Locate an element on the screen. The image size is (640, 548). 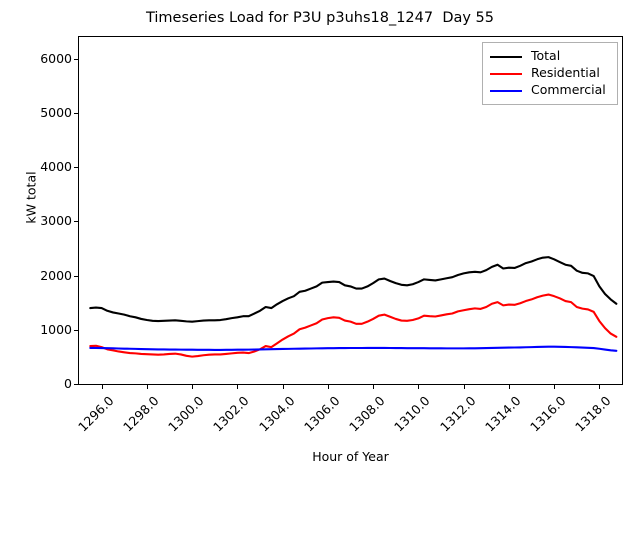
series-line-residential is located at coordinates (353, 325).